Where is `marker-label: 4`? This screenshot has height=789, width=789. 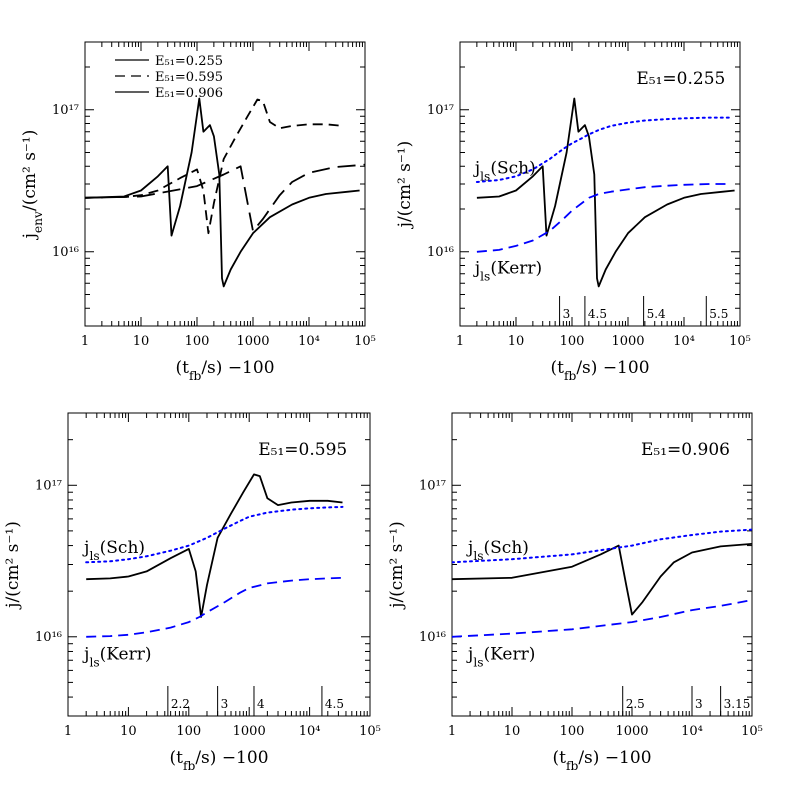
marker-label: 4 is located at coordinates (261, 704).